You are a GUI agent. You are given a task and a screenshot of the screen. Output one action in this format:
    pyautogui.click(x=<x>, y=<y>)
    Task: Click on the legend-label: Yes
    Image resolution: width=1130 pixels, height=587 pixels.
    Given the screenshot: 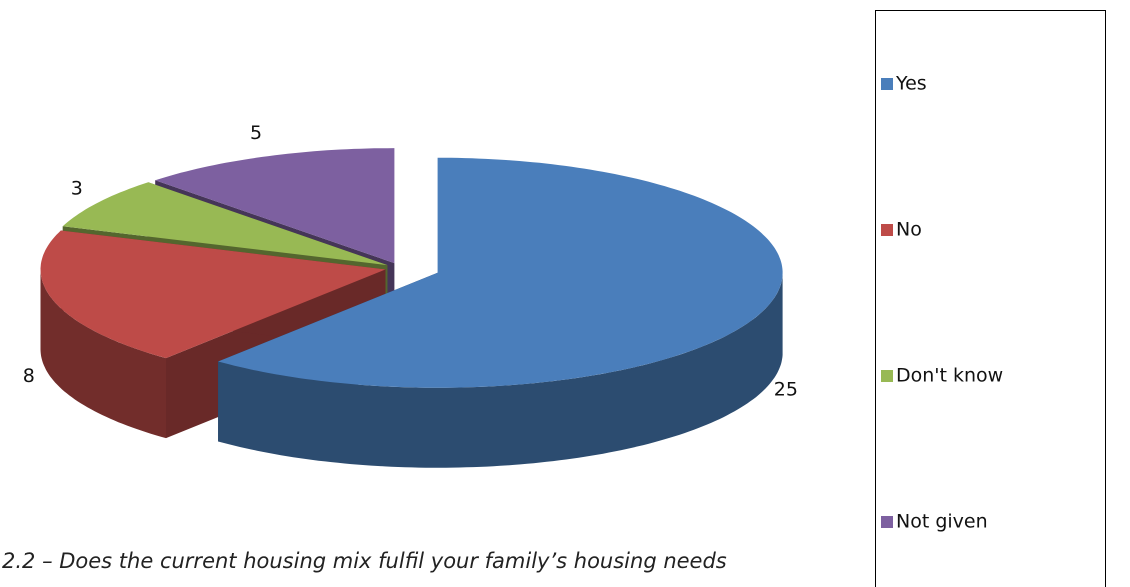 What is the action you would take?
    pyautogui.click(x=911, y=84)
    